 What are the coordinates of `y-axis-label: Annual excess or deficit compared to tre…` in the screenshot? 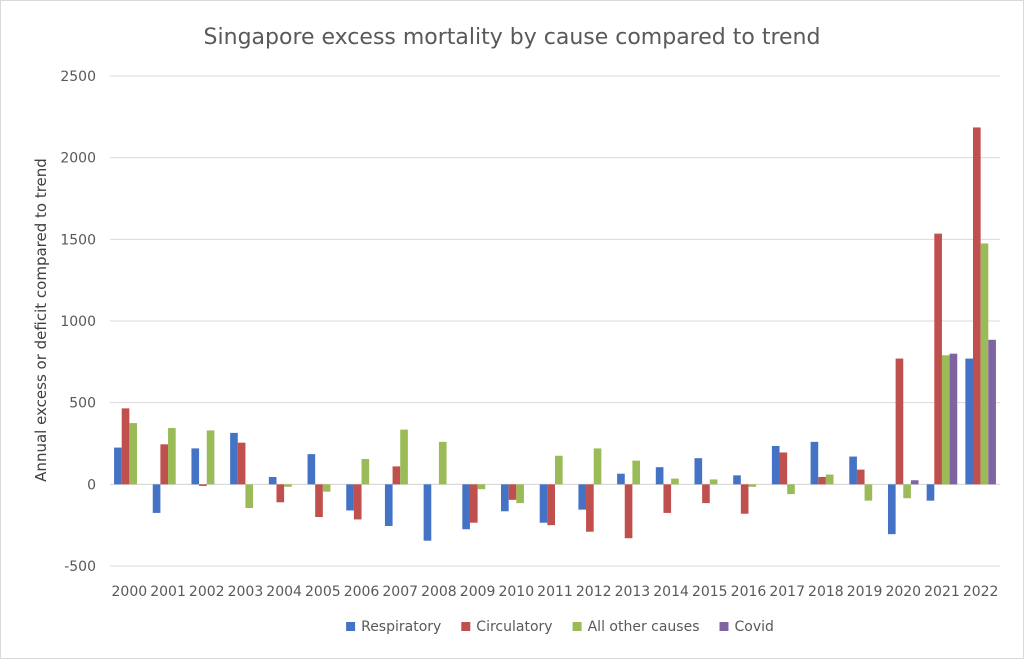 It's located at (41, 320).